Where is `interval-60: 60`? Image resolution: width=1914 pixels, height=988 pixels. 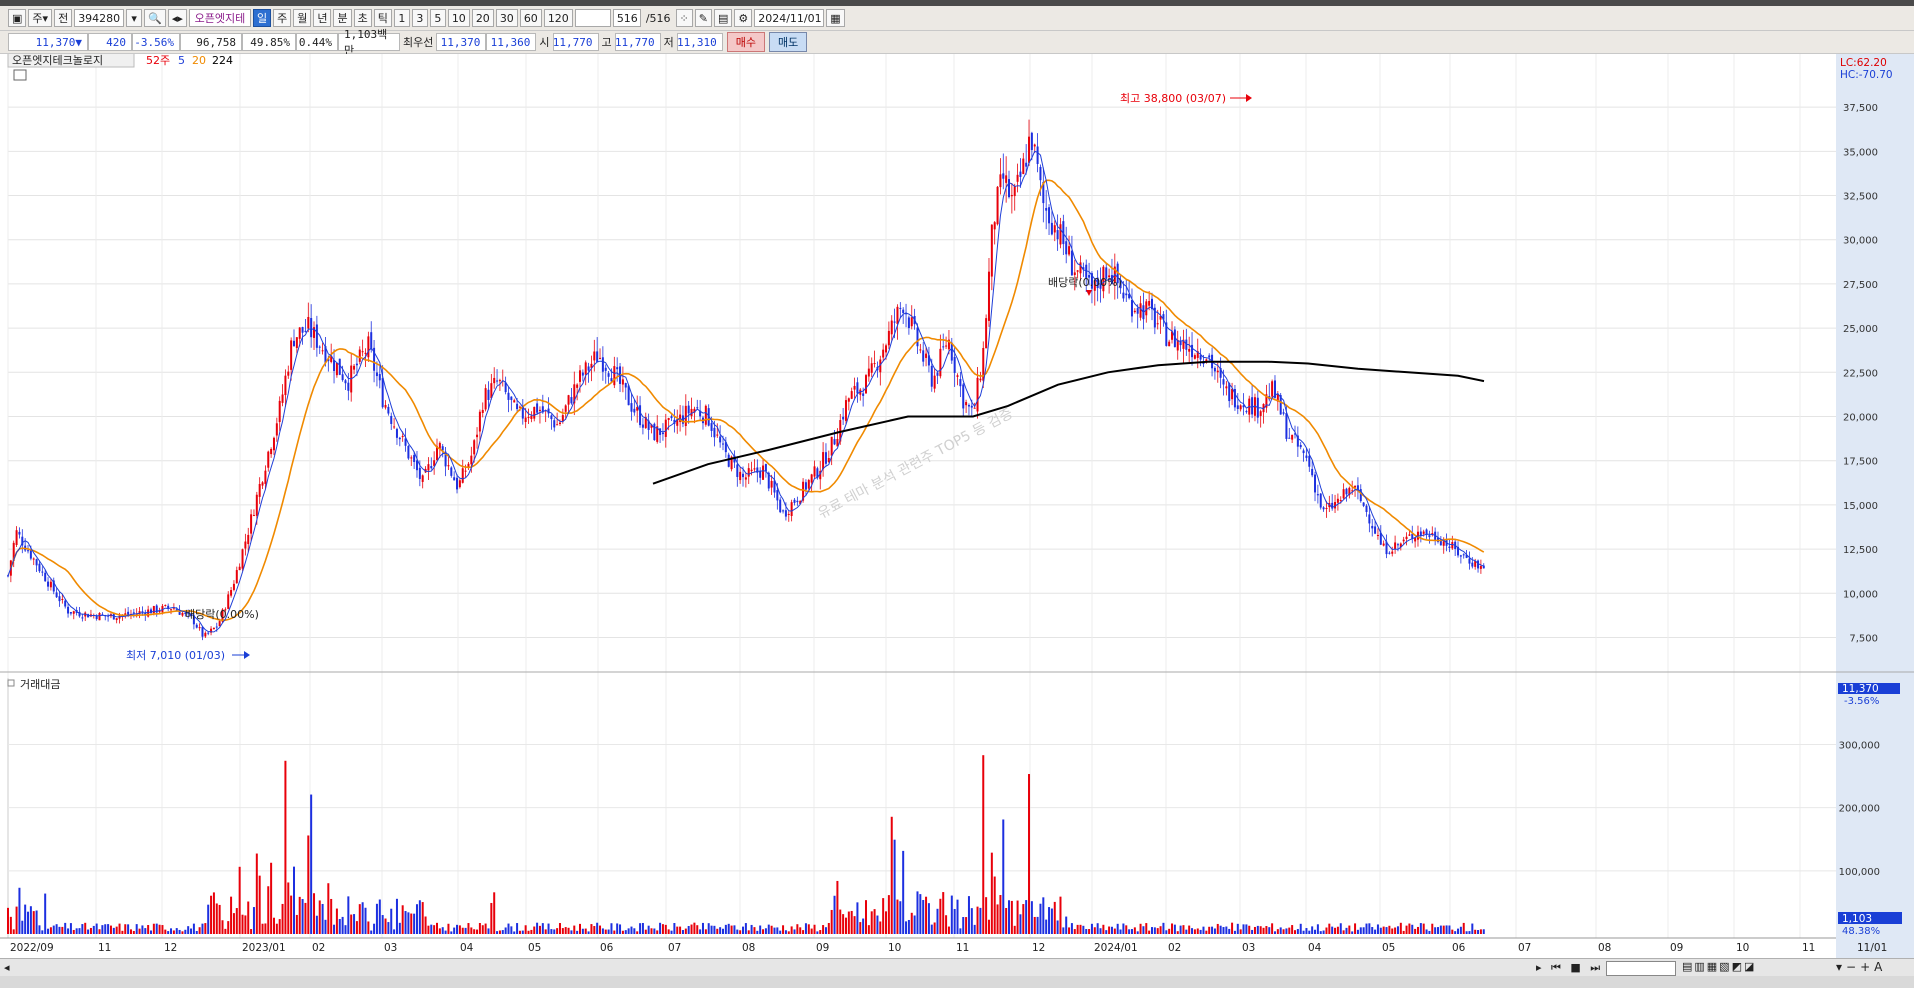
interval-60: 60 is located at coordinates (530, 18).